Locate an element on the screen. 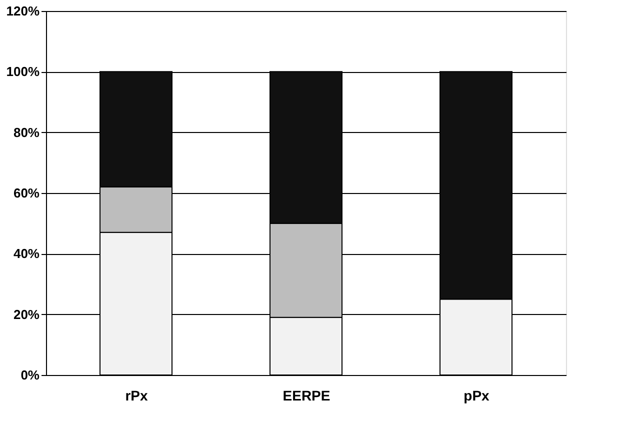 This screenshot has width=632, height=425. y-tick-label: 20% is located at coordinates (26, 314).